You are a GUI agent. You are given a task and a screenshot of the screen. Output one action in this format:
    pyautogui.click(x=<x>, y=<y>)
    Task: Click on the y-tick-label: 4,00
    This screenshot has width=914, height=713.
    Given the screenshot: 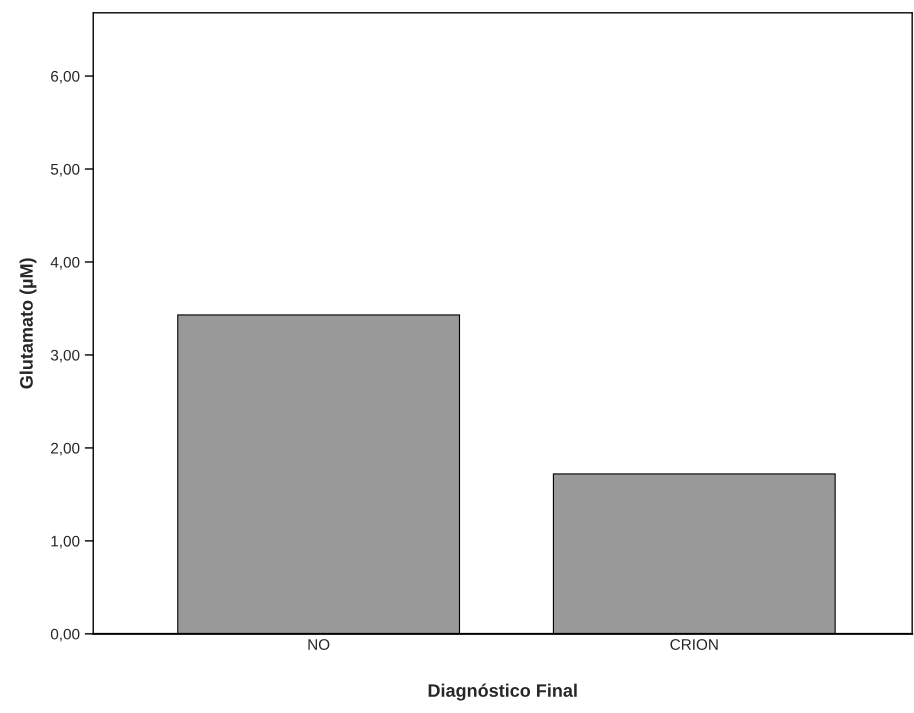 What is the action you would take?
    pyautogui.click(x=65, y=263)
    